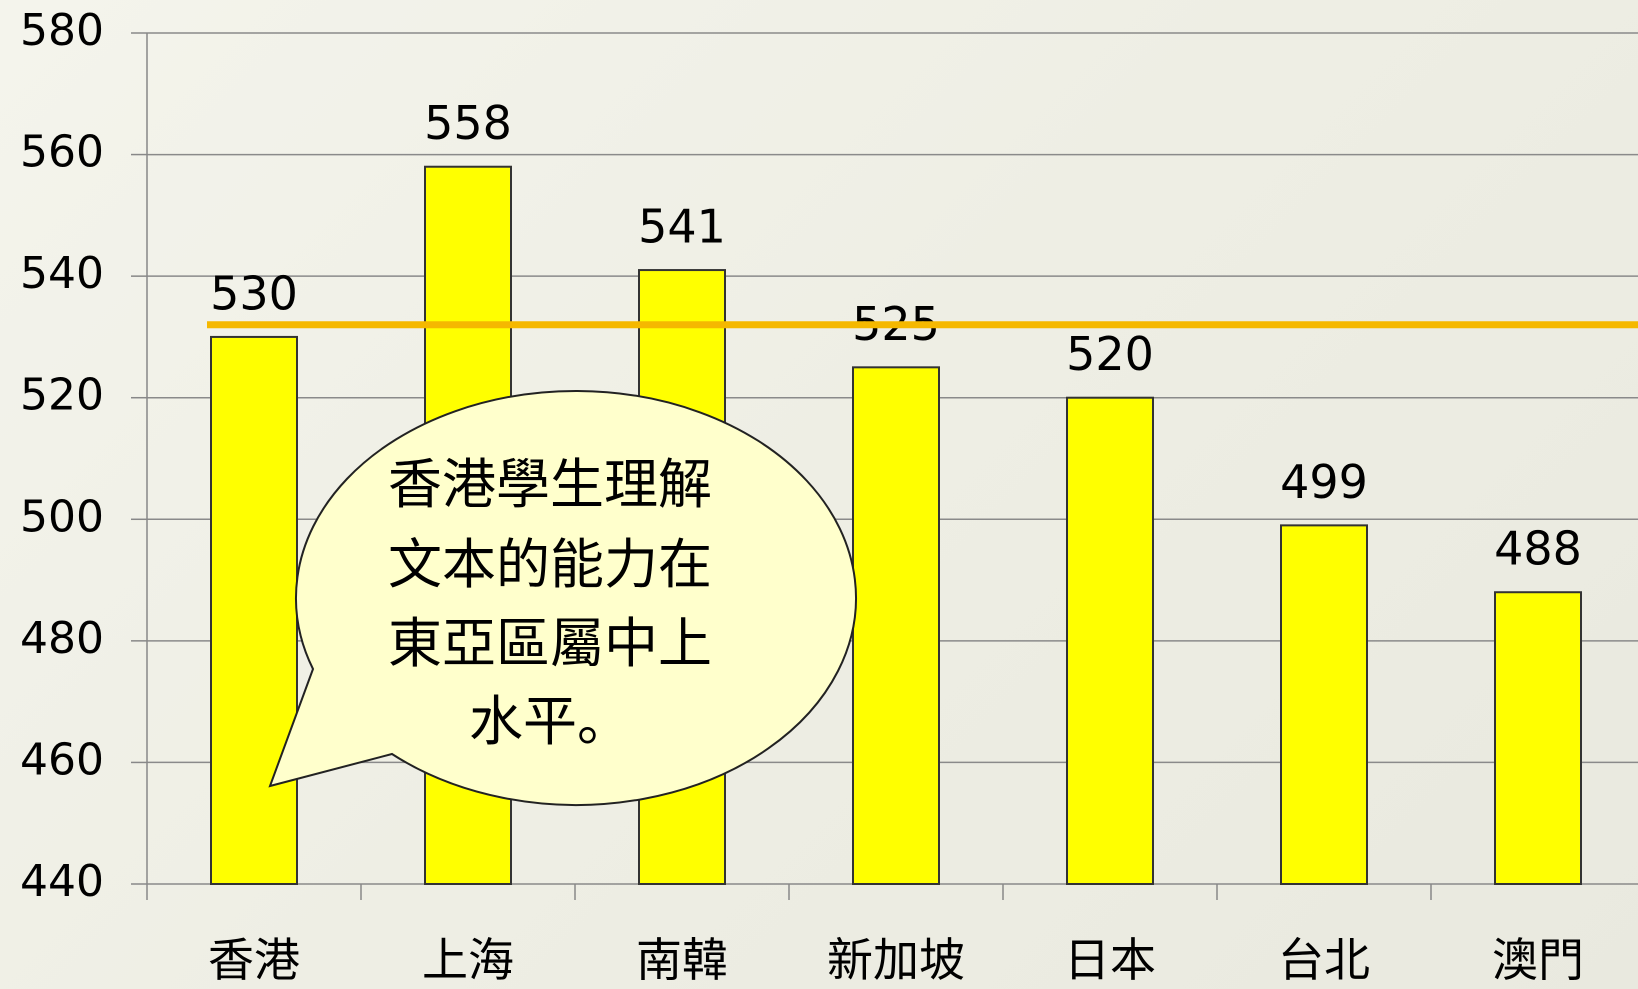  What do you see at coordinates (62, 395) in the screenshot?
I see `y-tick-label: 520` at bounding box center [62, 395].